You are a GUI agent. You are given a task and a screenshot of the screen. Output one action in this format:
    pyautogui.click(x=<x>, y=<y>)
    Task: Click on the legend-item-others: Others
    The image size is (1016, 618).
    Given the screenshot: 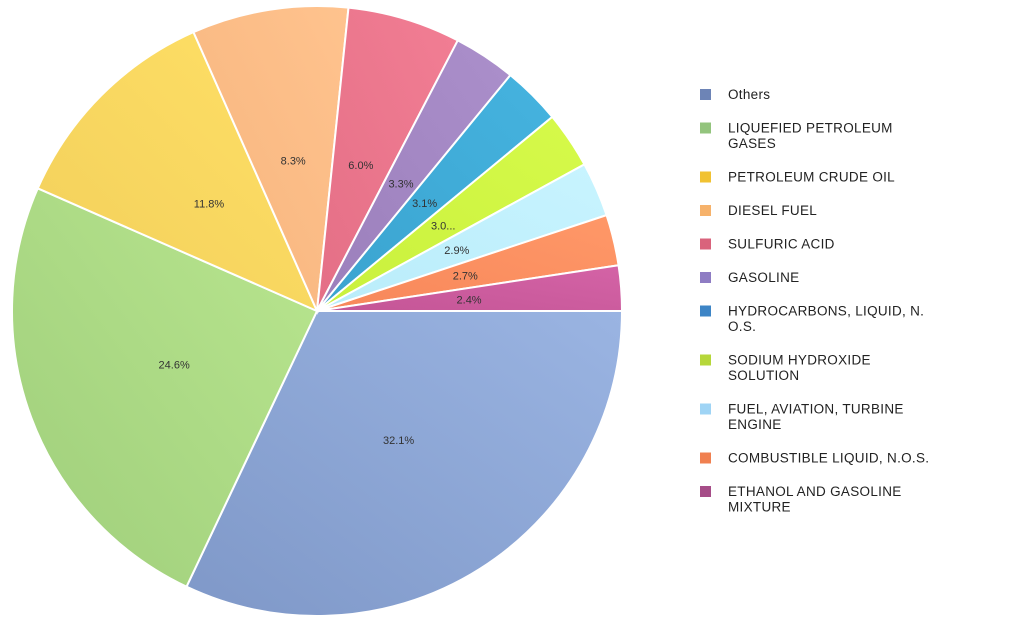 What is the action you would take?
    pyautogui.click(x=735, y=94)
    